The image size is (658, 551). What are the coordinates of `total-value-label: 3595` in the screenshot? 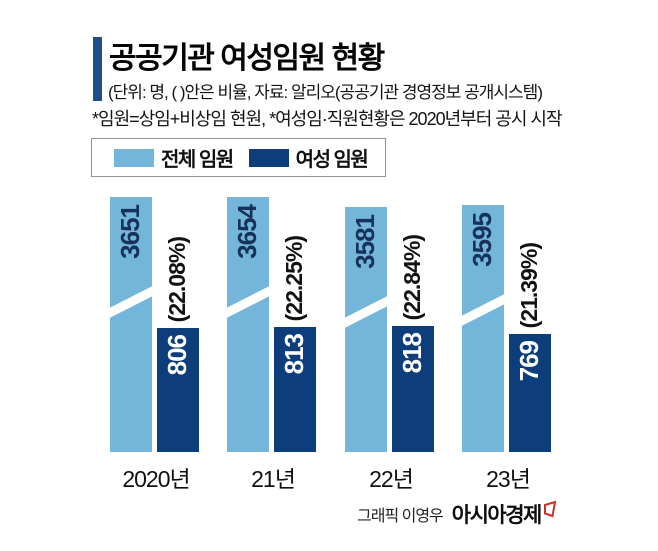 It's located at (482, 240).